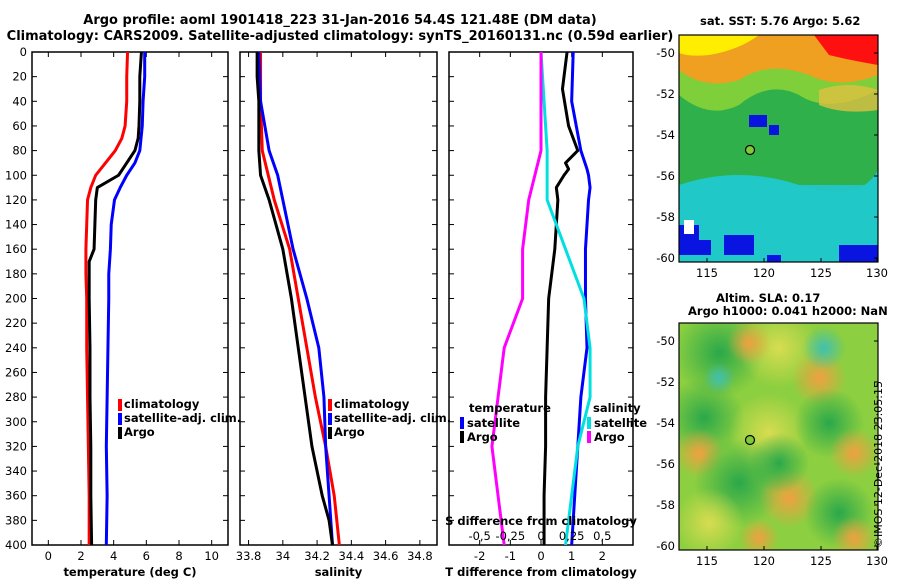 The height and width of the screenshot is (580, 900). I want to click on sst-caption: sat. SST: 5.76 Argo: 5.62, so click(780, 21).